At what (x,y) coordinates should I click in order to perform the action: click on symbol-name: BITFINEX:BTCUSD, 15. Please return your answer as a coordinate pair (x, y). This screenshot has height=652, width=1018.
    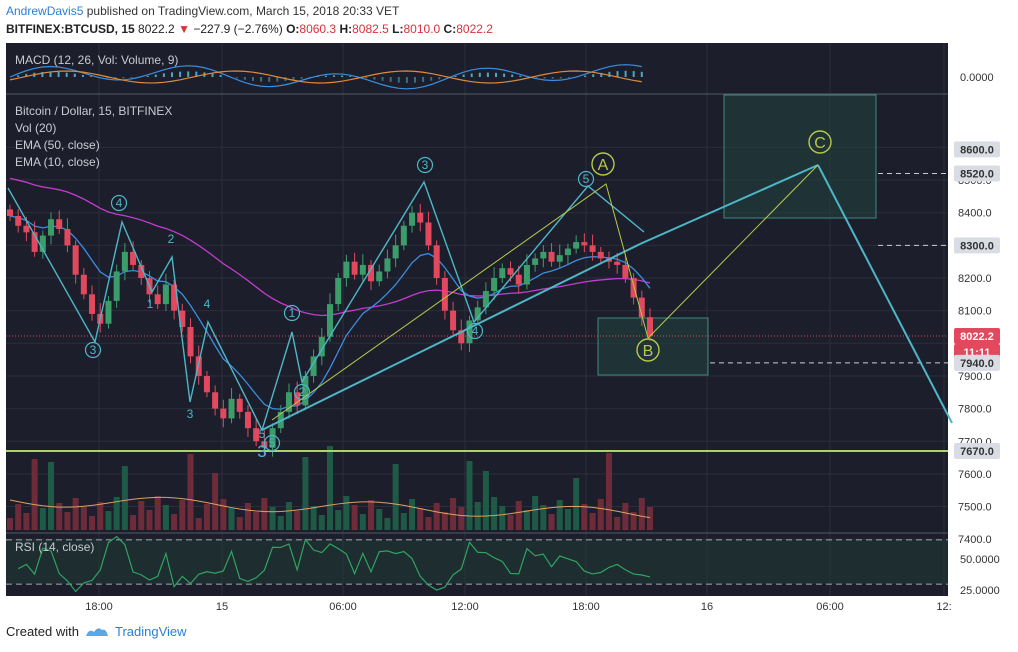
    Looking at the image, I should click on (70, 29).